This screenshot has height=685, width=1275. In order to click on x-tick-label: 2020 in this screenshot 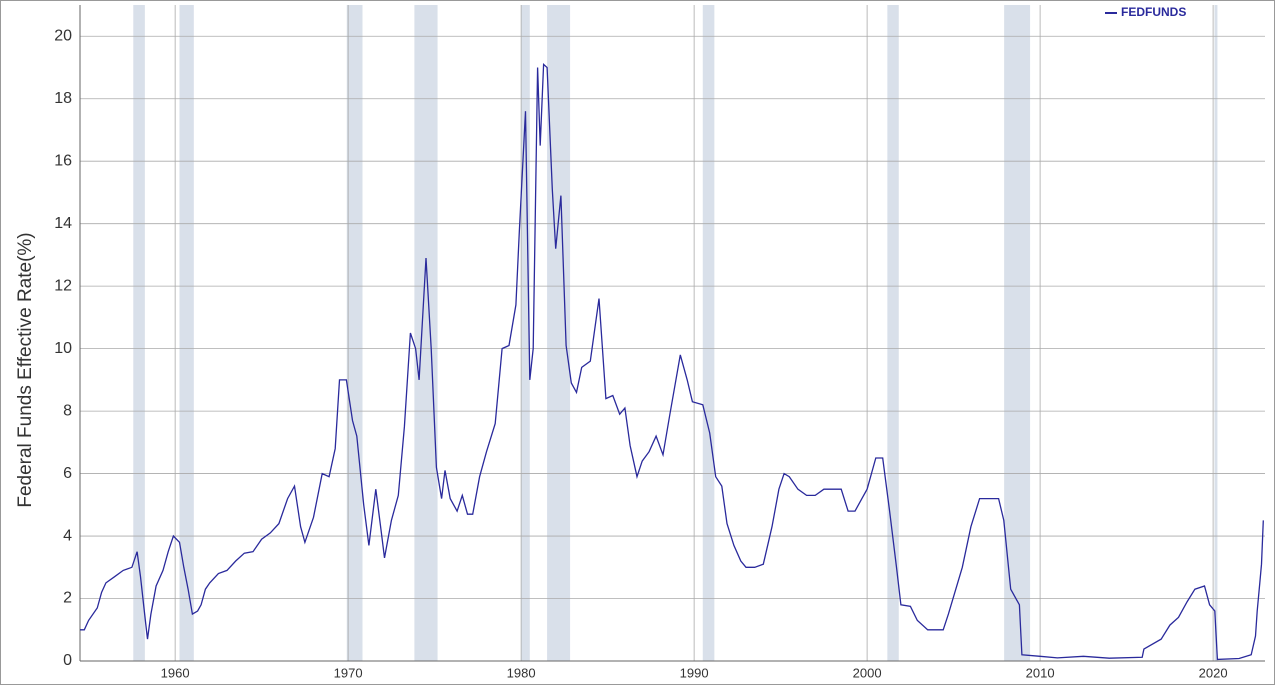, I will do `click(1213, 672)`.